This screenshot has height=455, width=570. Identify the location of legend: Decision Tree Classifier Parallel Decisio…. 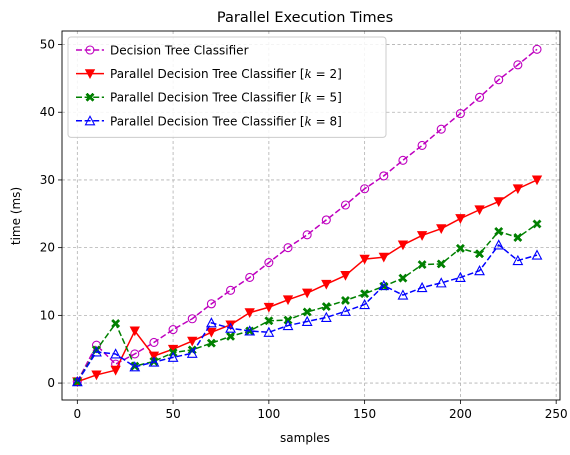
(227, 87).